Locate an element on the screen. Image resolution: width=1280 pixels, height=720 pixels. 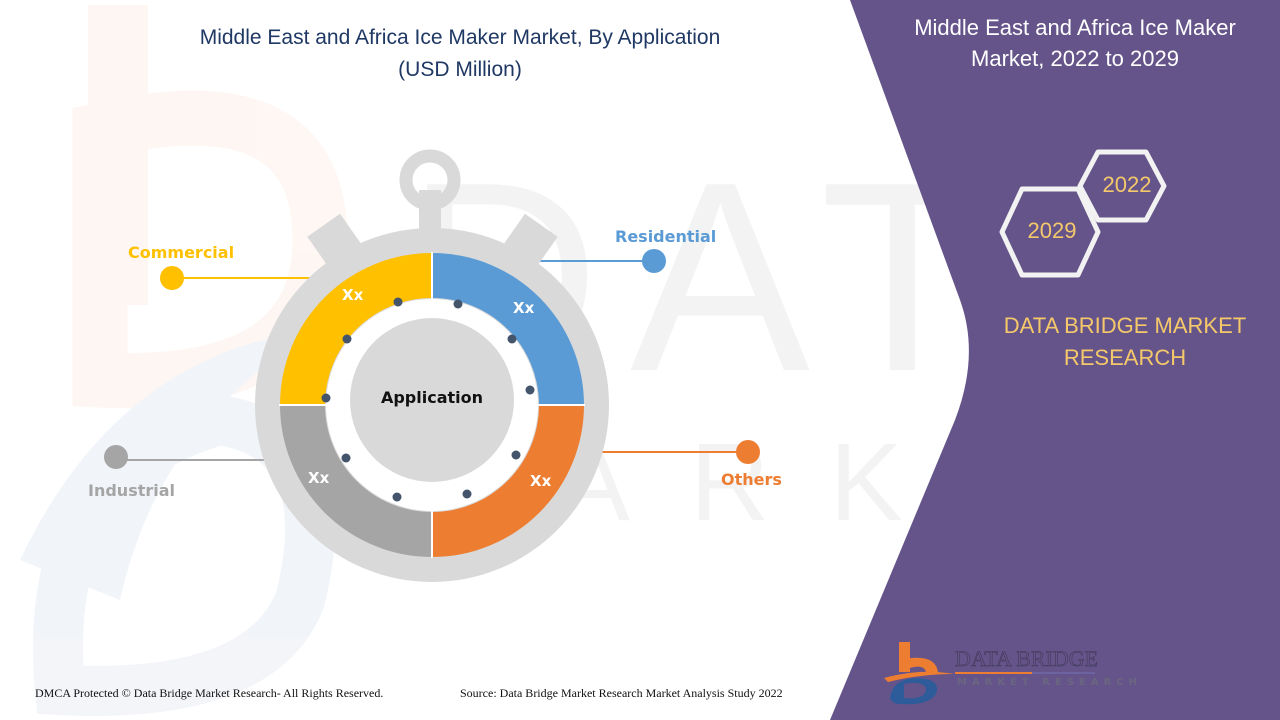
logo-name: DATA BRIDGE is located at coordinates (1027, 659).